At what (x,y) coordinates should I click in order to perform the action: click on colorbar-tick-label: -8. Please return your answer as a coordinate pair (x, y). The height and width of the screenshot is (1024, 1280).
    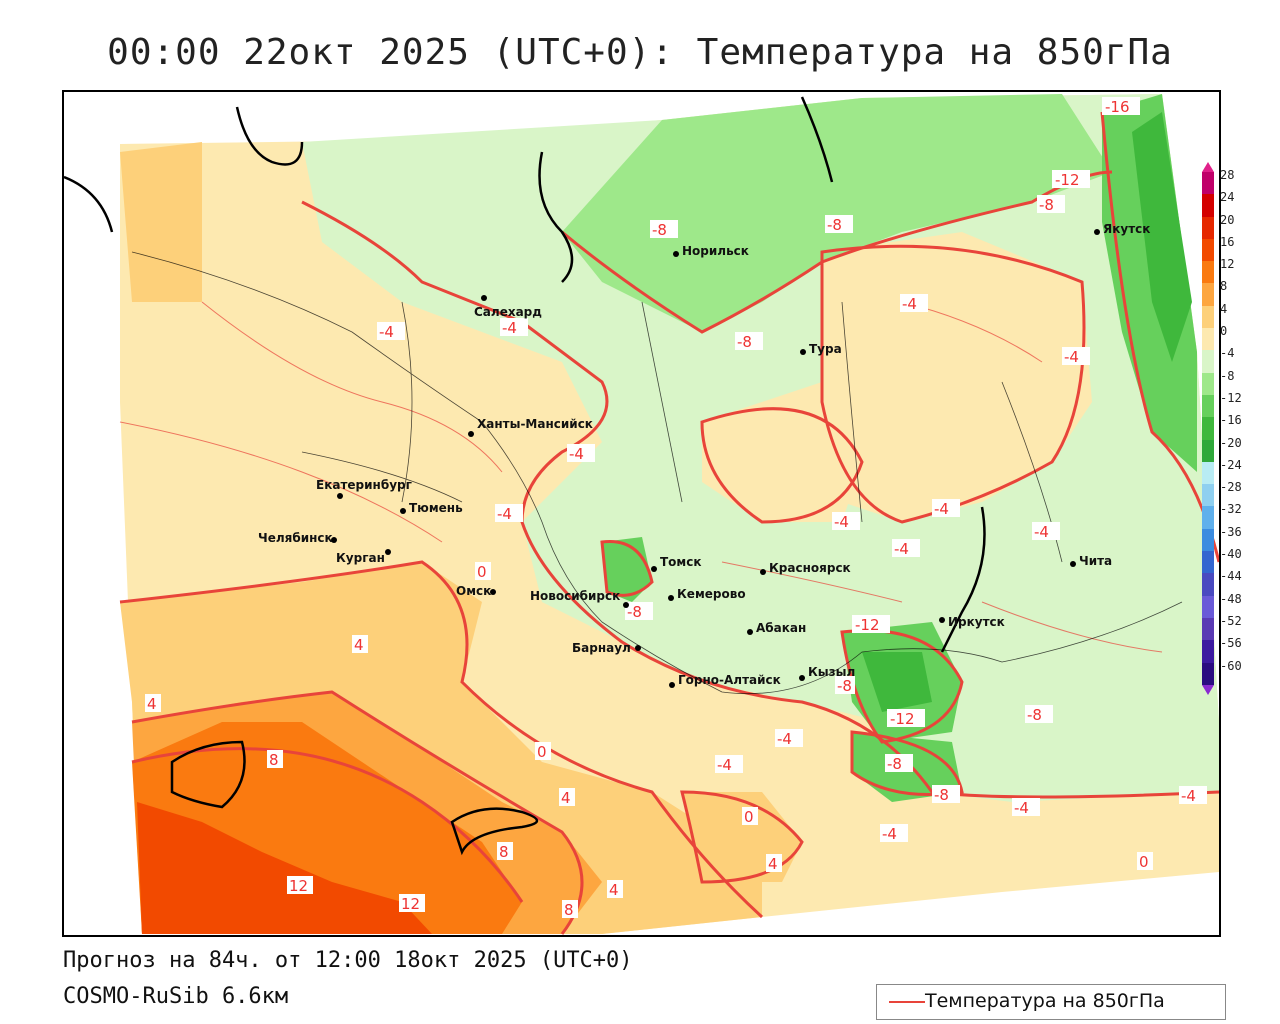
    Looking at the image, I should click on (1227, 375).